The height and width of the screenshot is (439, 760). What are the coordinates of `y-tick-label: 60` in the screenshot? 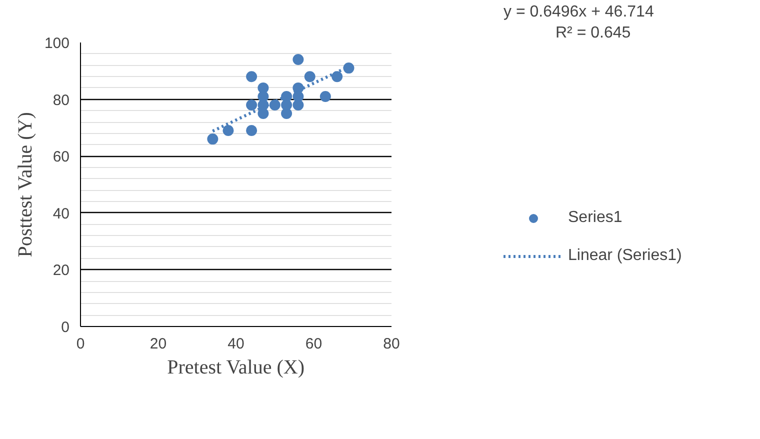 It's located at (61, 157).